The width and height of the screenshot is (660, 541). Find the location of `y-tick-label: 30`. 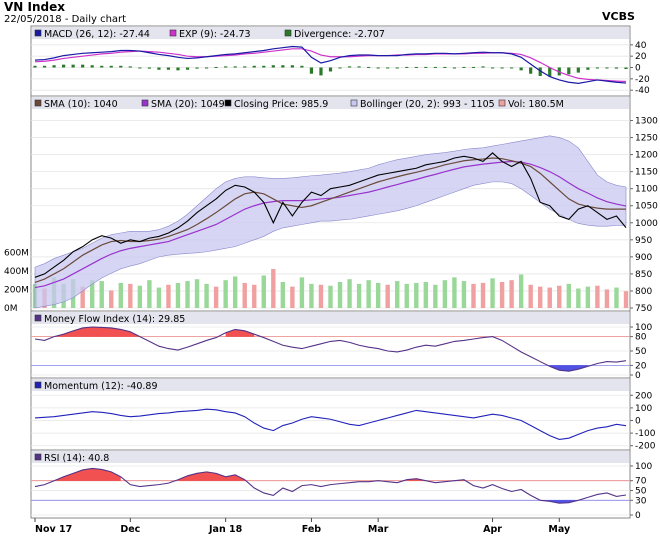

y-tick-label: 30 is located at coordinates (641, 501).